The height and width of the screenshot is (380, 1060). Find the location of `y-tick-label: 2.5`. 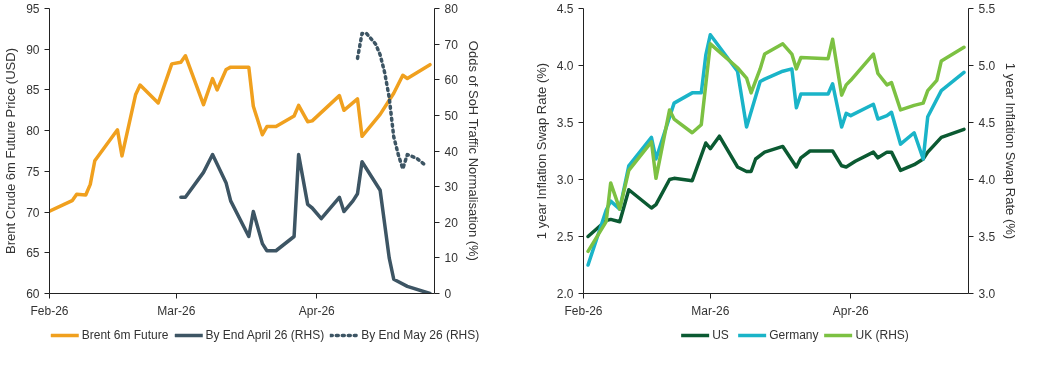

y-tick-label: 2.5 is located at coordinates (565, 237).